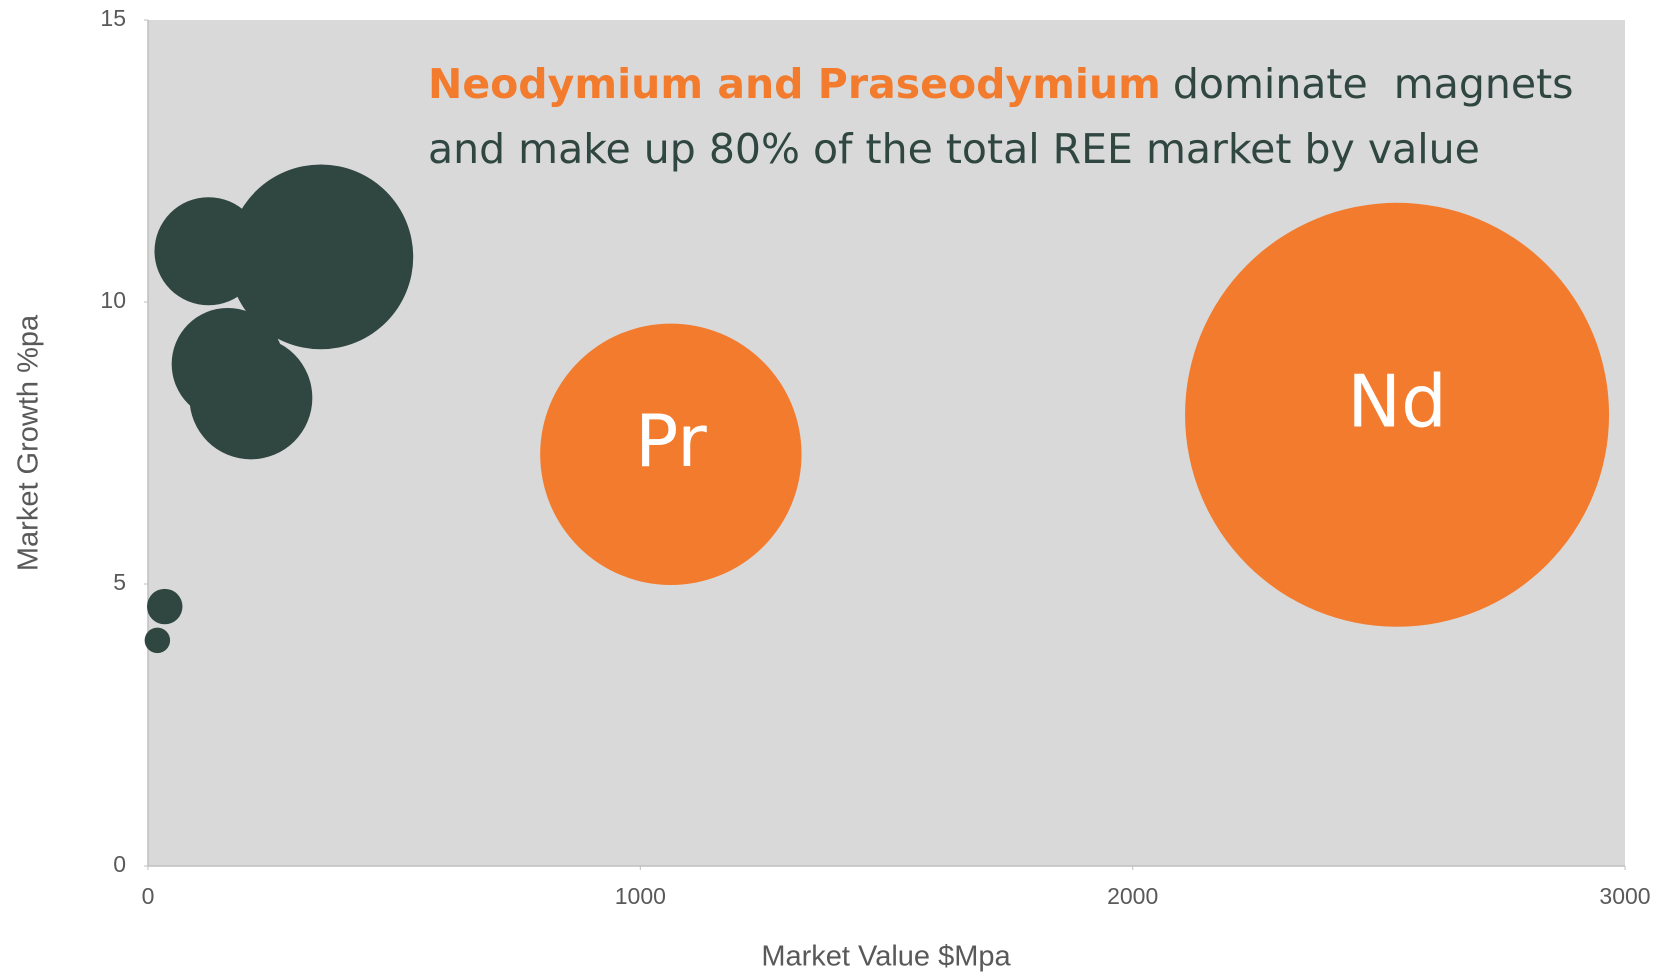 Image resolution: width=1654 pixels, height=975 pixels. Describe the element at coordinates (1373, 84) in the screenshot. I see `annotation-text: dominate magnets` at that location.